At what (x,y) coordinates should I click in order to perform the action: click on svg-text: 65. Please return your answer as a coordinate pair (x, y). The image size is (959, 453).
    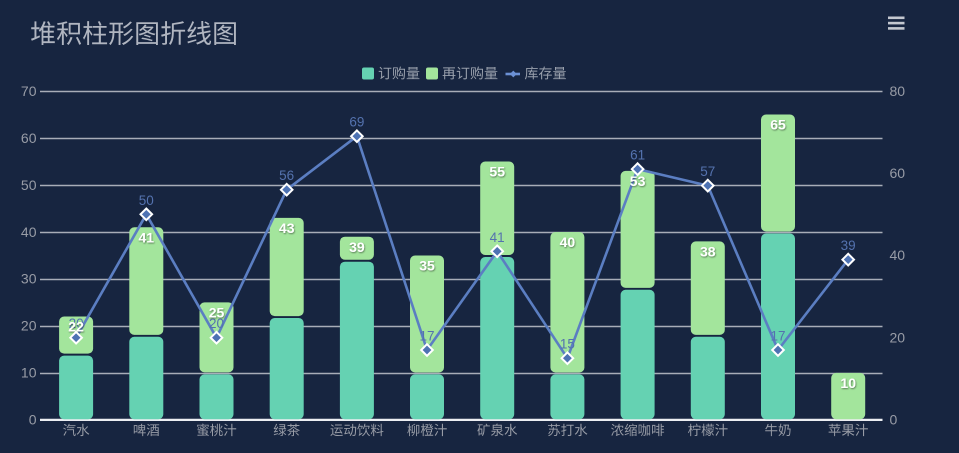
    Looking at the image, I should click on (778, 125).